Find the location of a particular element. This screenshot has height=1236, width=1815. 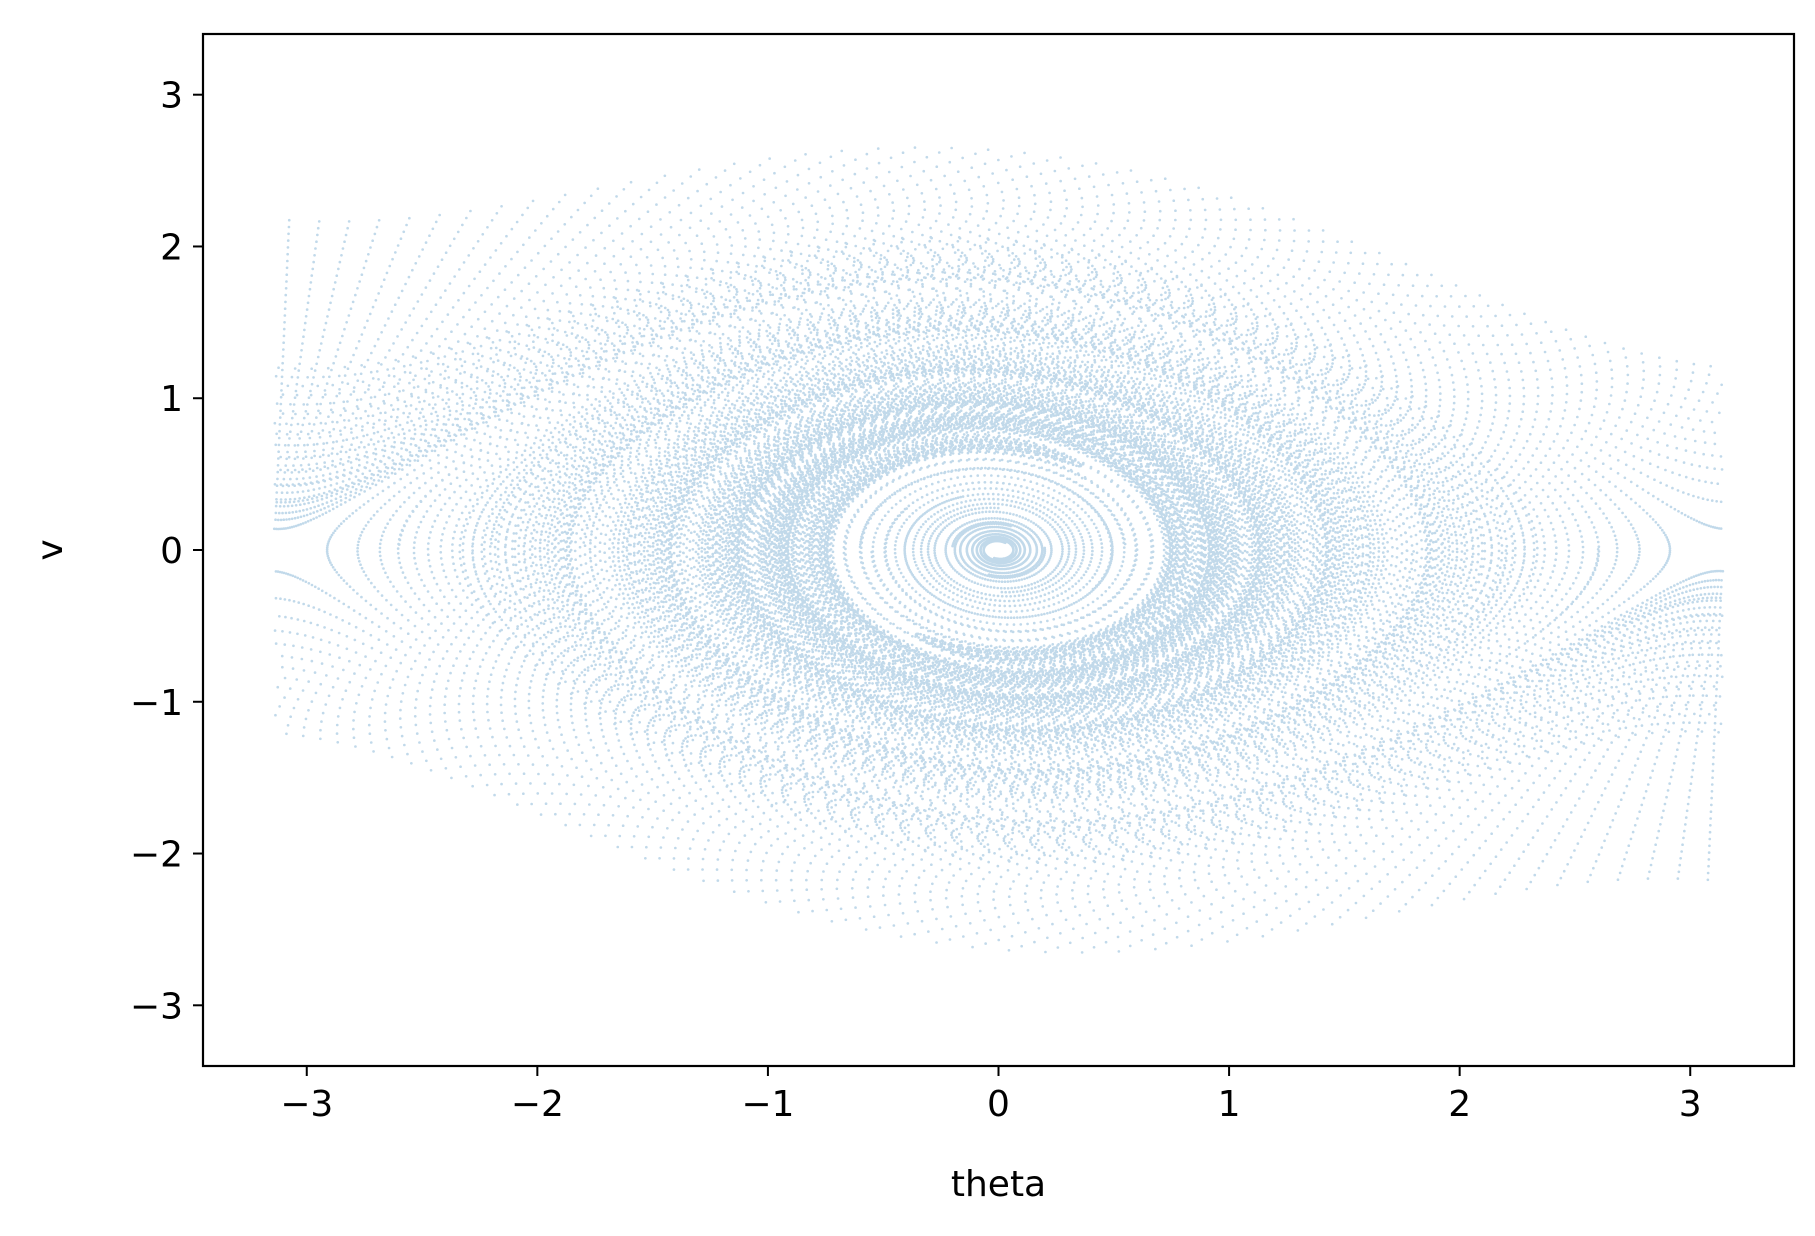

x-axis-label: theta is located at coordinates (998, 1184).